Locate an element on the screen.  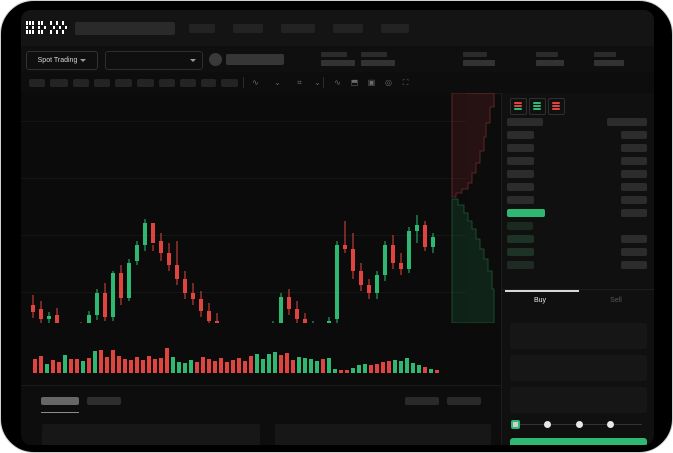
orderbook-buy-icon is located at coordinates (537, 106).